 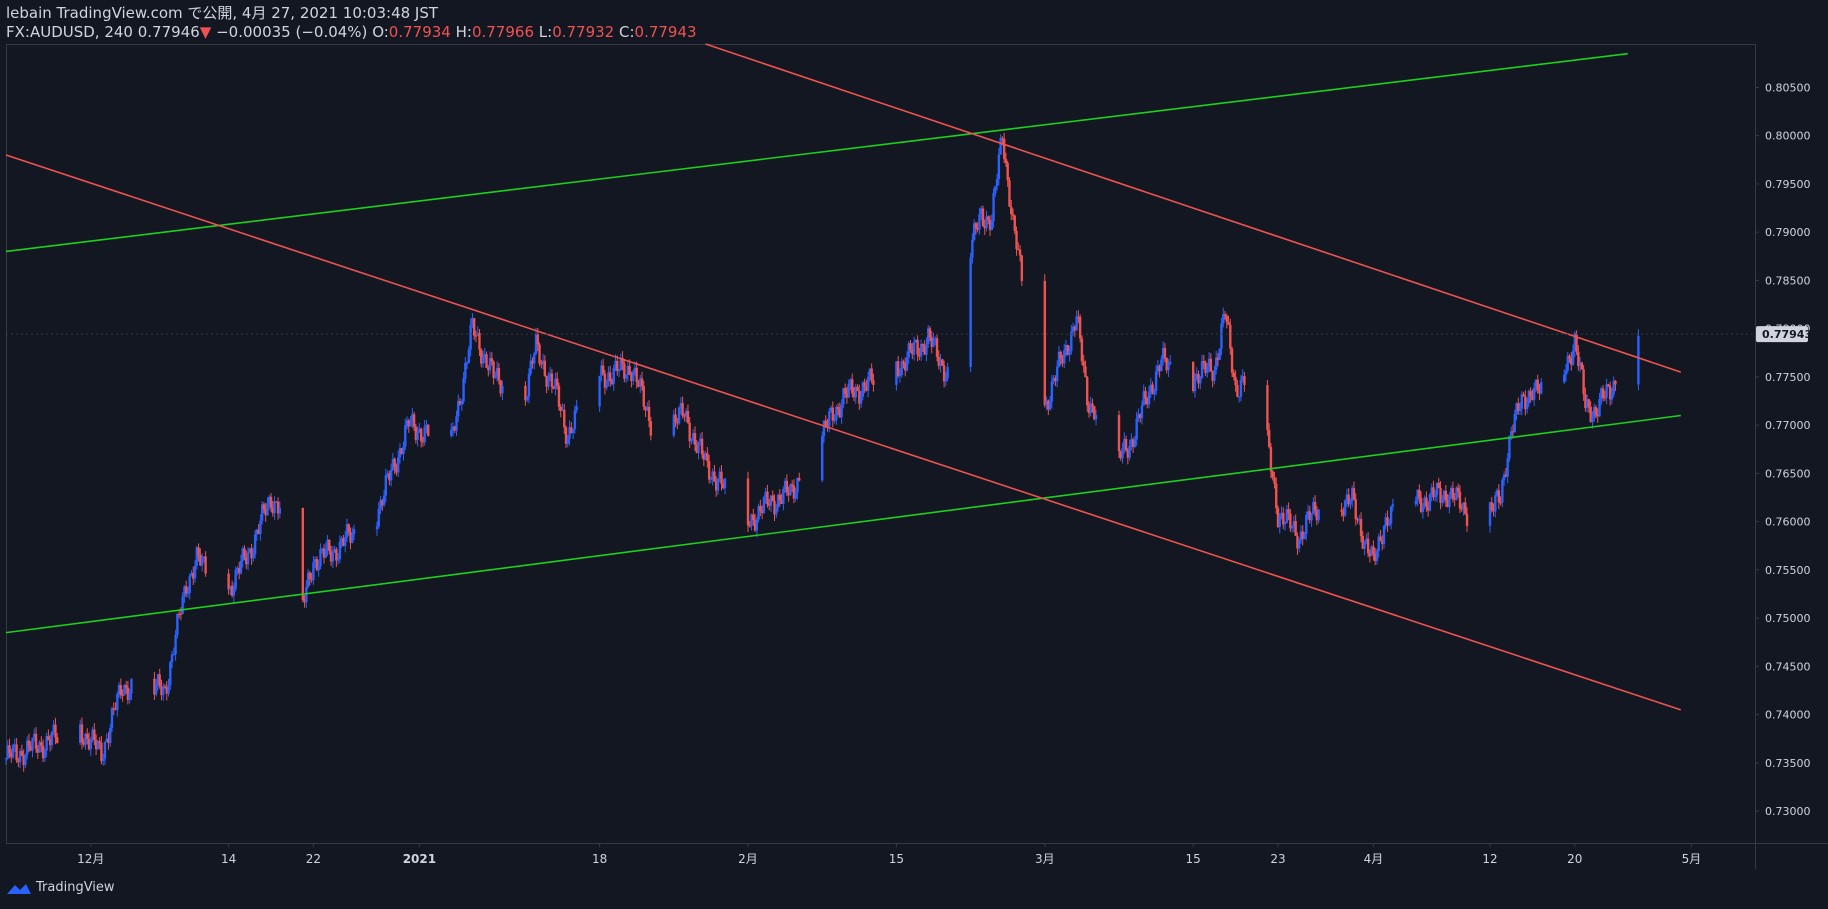 I want to click on symbol-label: FX:AUDUSD, 240, so click(x=69, y=32).